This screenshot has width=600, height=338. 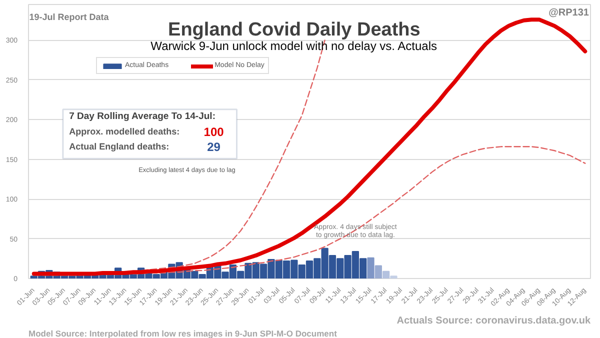 What do you see at coordinates (214, 147) in the screenshot?
I see `annotation: 29` at bounding box center [214, 147].